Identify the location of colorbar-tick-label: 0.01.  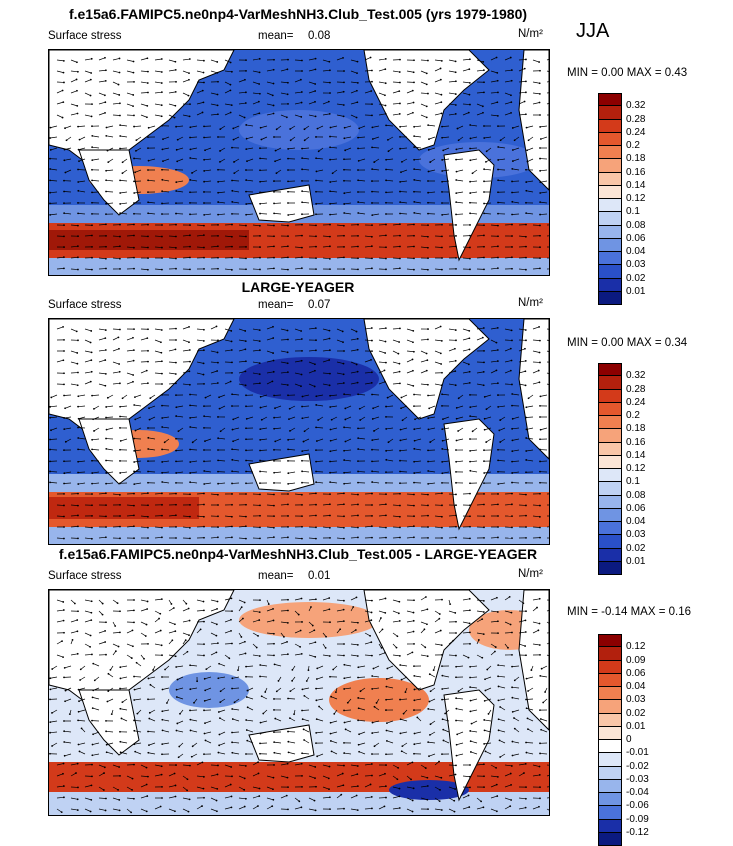
(635, 561).